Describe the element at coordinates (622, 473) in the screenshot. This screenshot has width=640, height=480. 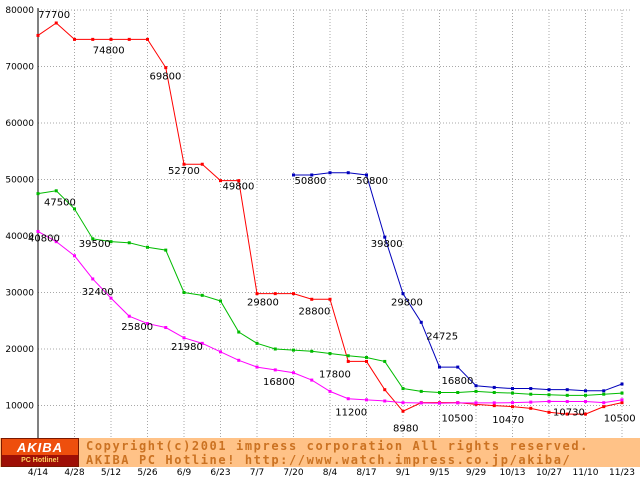
I see `x-axis-tick-label: 11/23` at that location.